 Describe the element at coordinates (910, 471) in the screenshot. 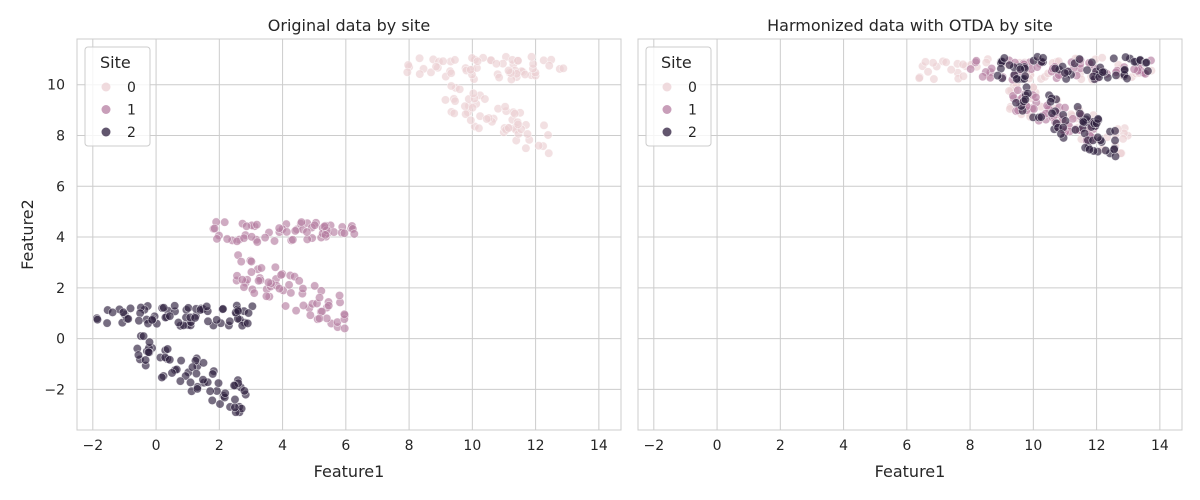

I see `x-axis-title: Feature1` at that location.